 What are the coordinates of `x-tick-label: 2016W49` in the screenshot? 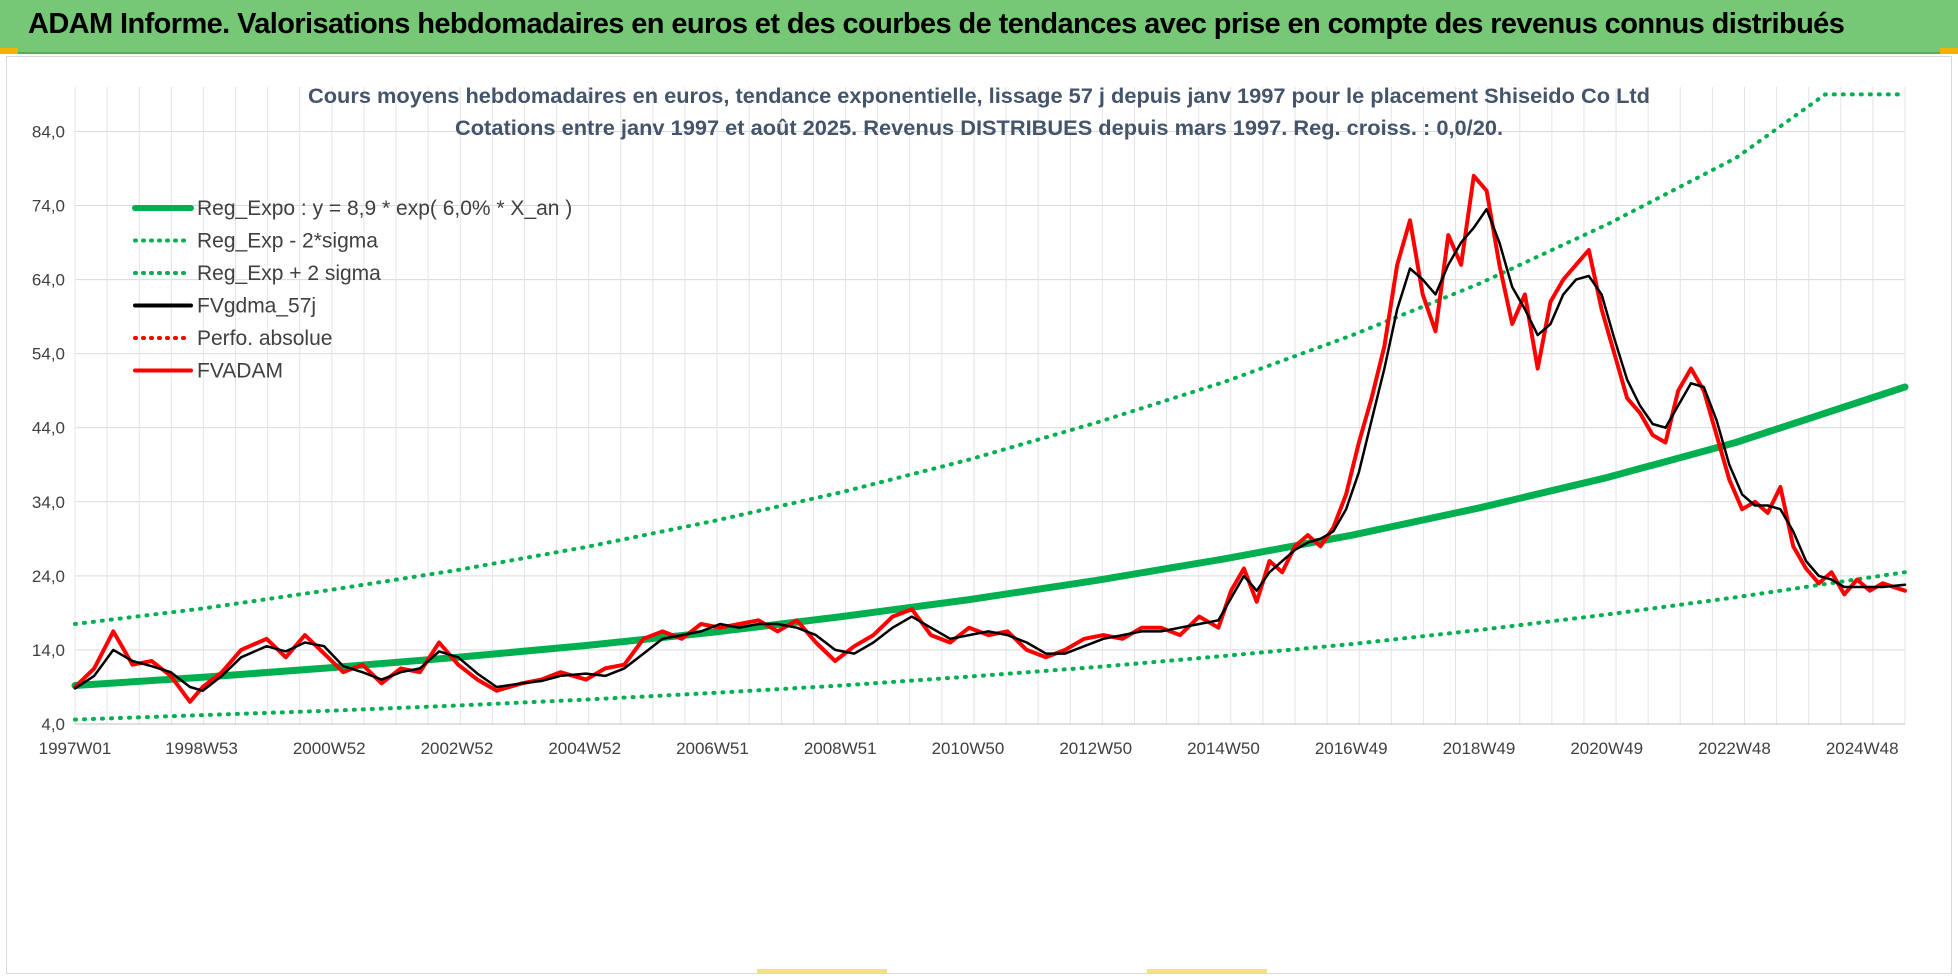 It's located at (1351, 748).